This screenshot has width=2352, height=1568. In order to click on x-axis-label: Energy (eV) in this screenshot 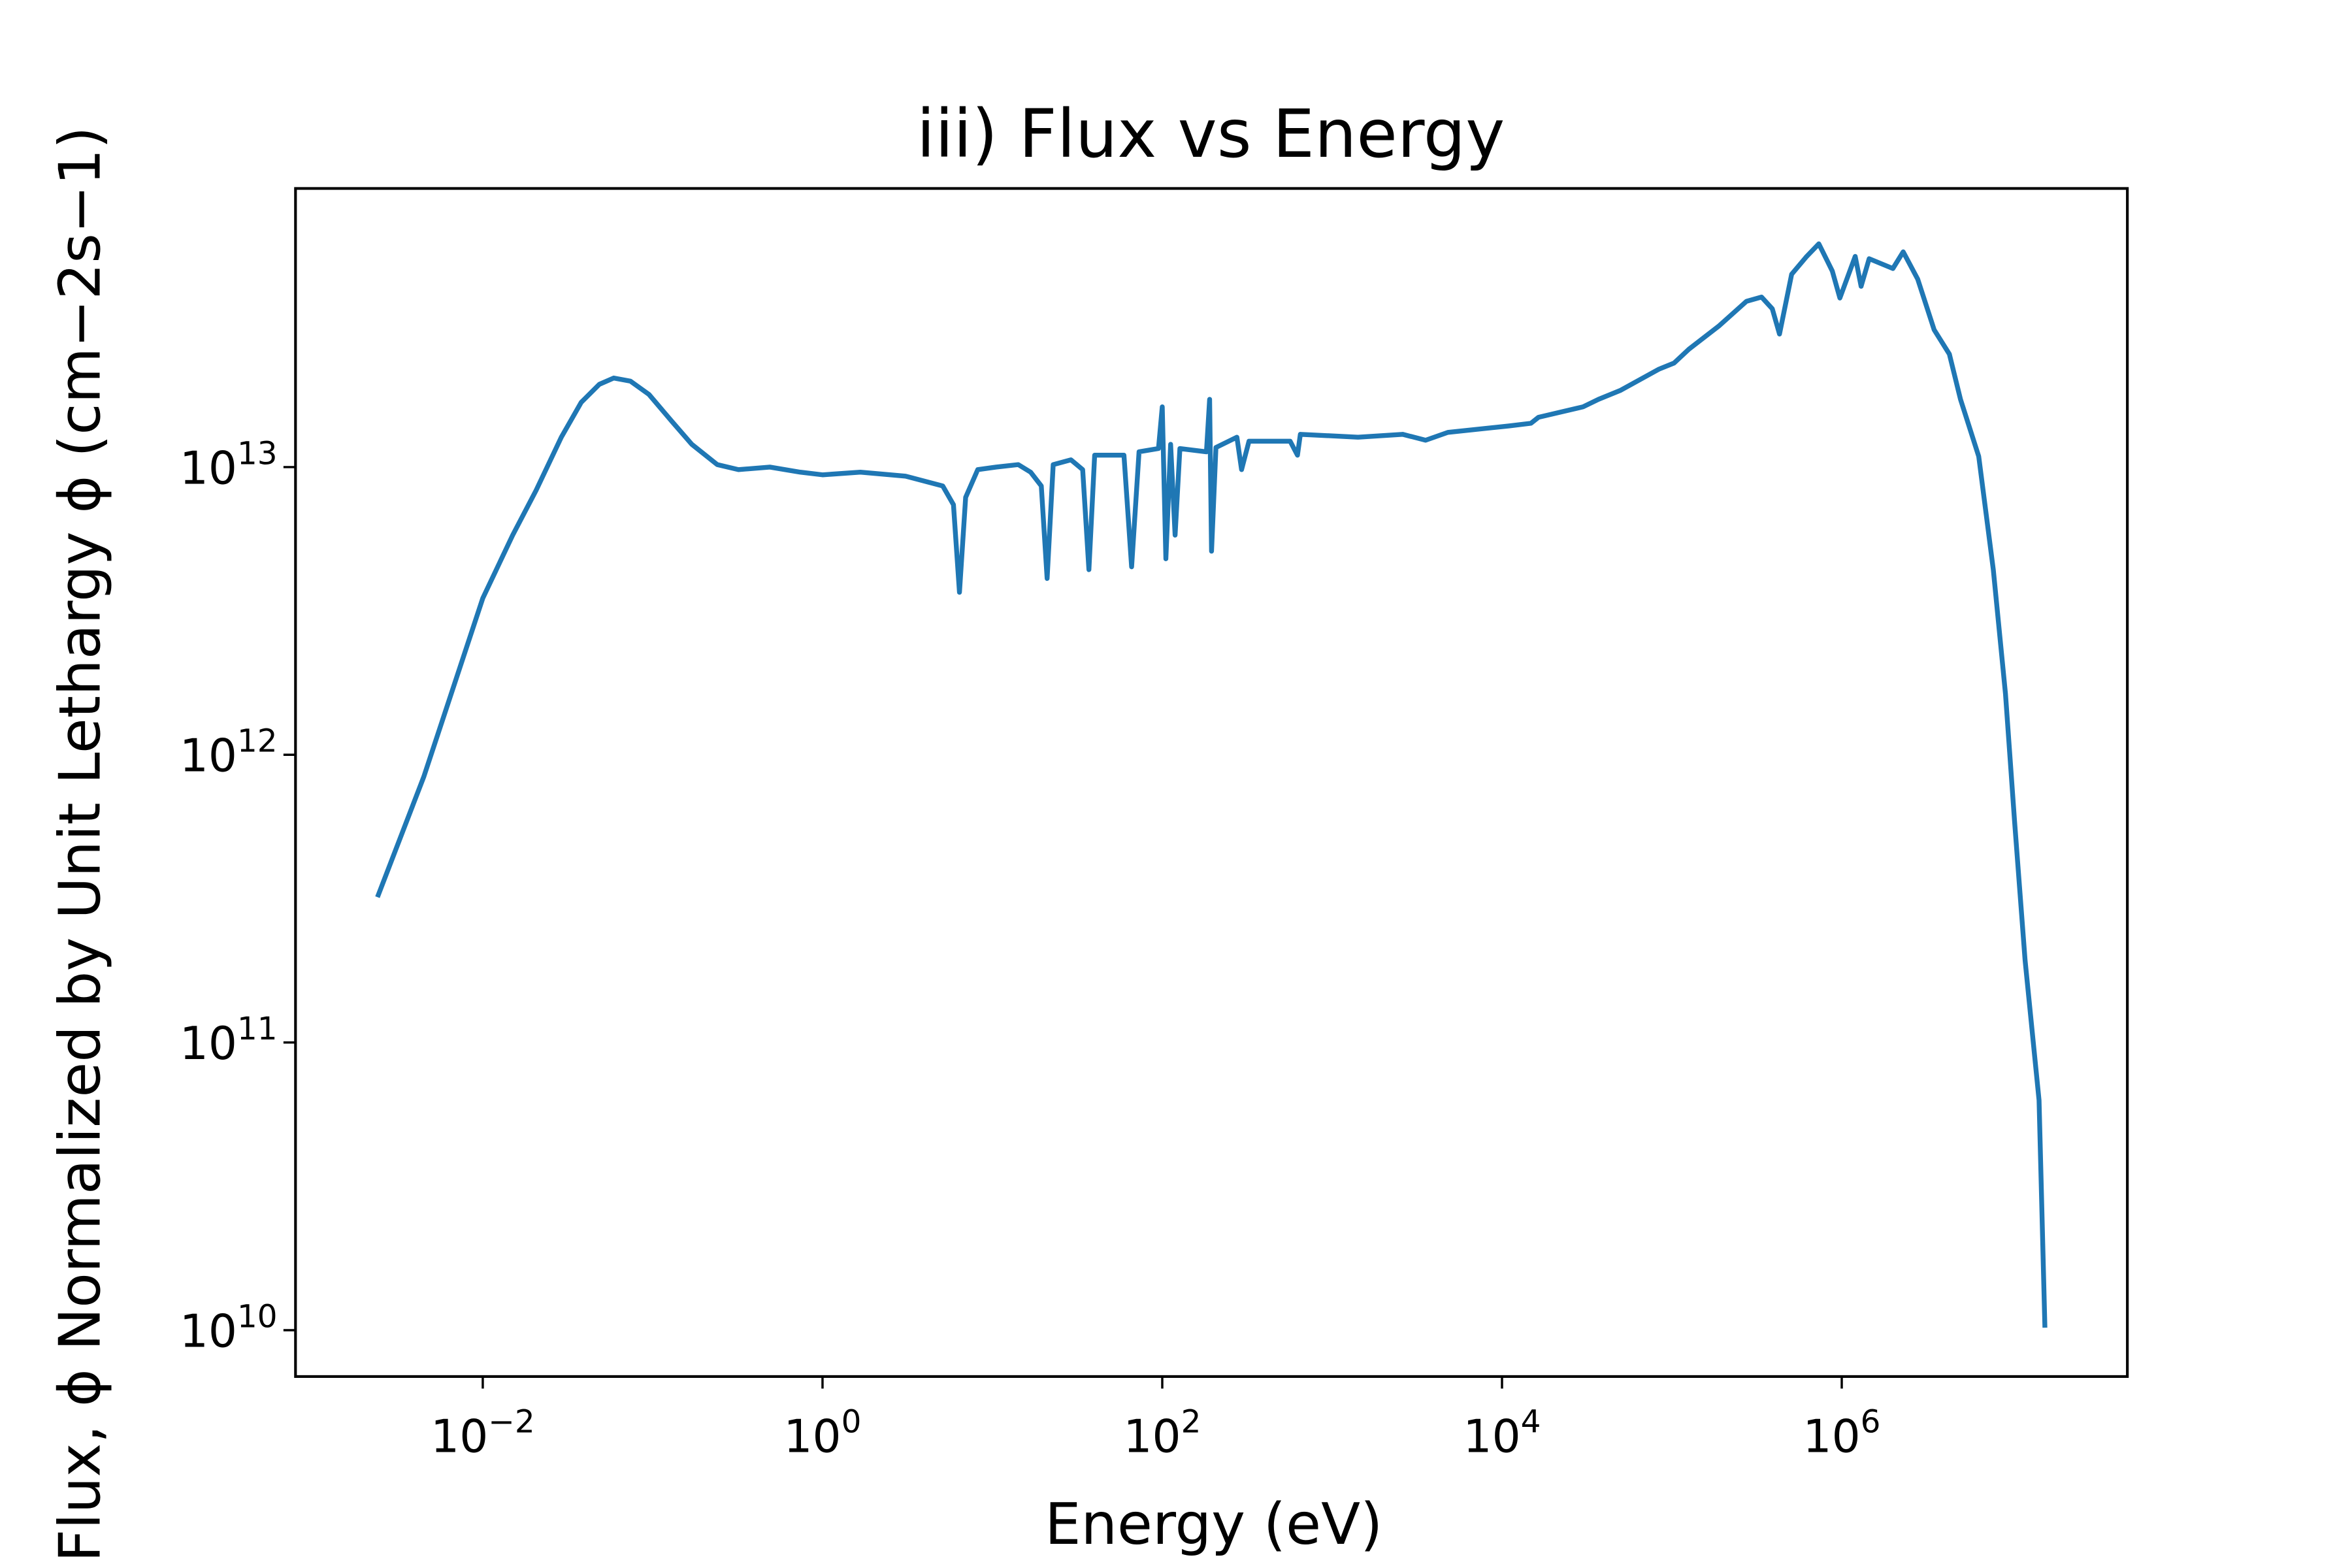, I will do `click(1213, 1524)`.